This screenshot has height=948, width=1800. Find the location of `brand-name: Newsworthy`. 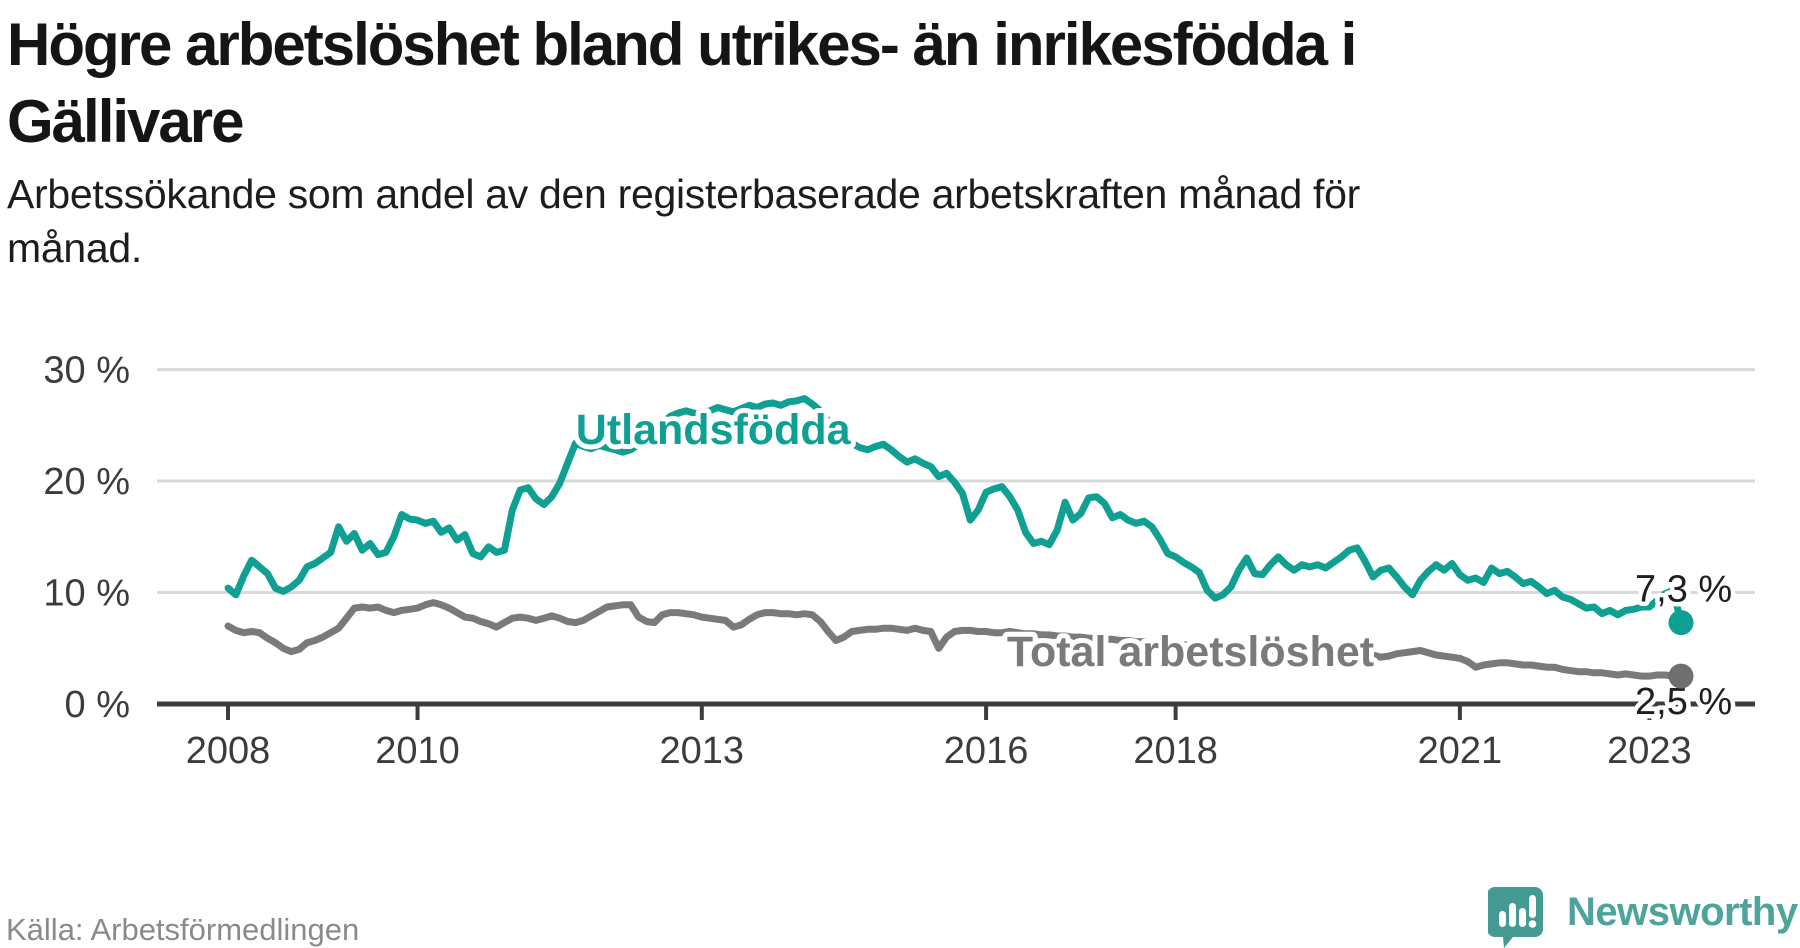

brand-name: Newsworthy is located at coordinates (1682, 911).